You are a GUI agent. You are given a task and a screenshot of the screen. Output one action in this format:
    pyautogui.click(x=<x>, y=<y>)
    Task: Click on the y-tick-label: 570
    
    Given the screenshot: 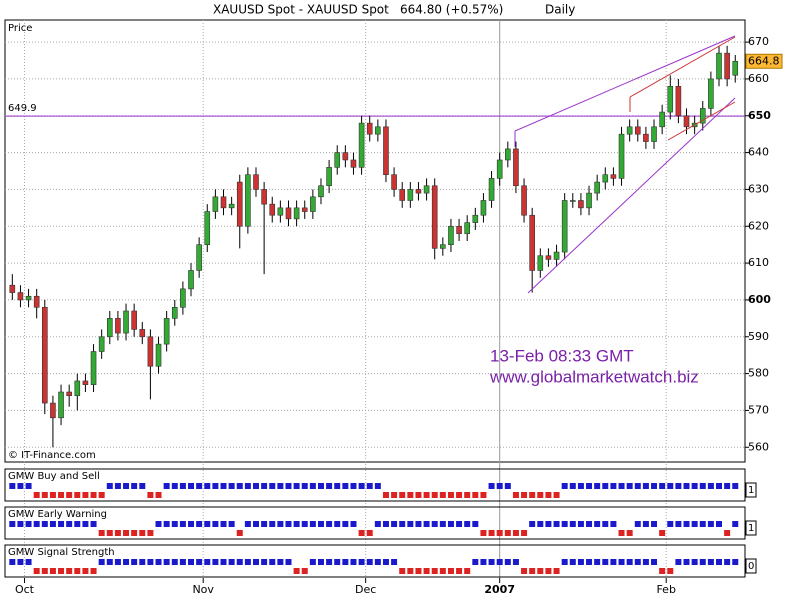 What is the action you would take?
    pyautogui.click(x=758, y=409)
    